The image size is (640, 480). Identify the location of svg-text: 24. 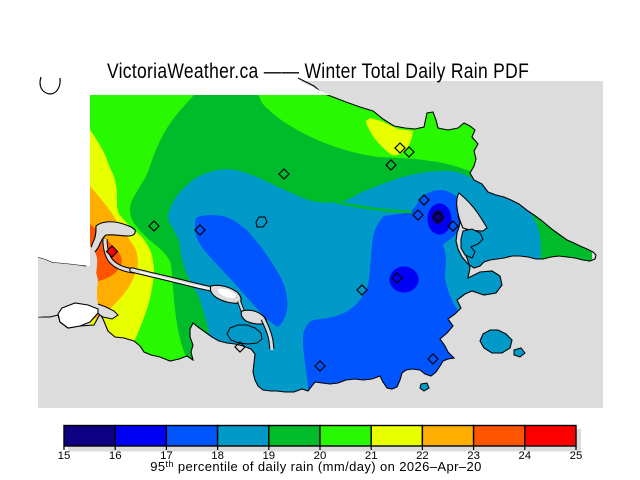
(524, 456).